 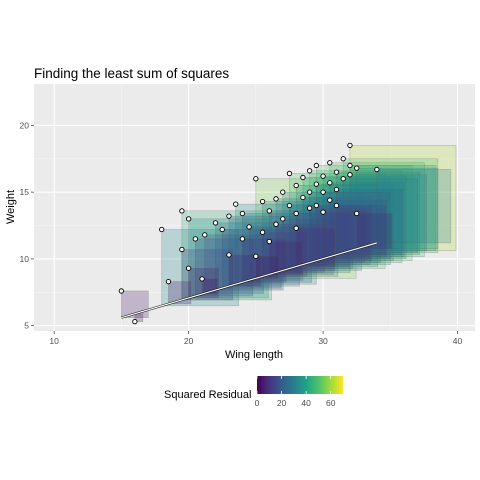 What do you see at coordinates (207, 395) in the screenshot?
I see `legend-title: Squared Residual` at bounding box center [207, 395].